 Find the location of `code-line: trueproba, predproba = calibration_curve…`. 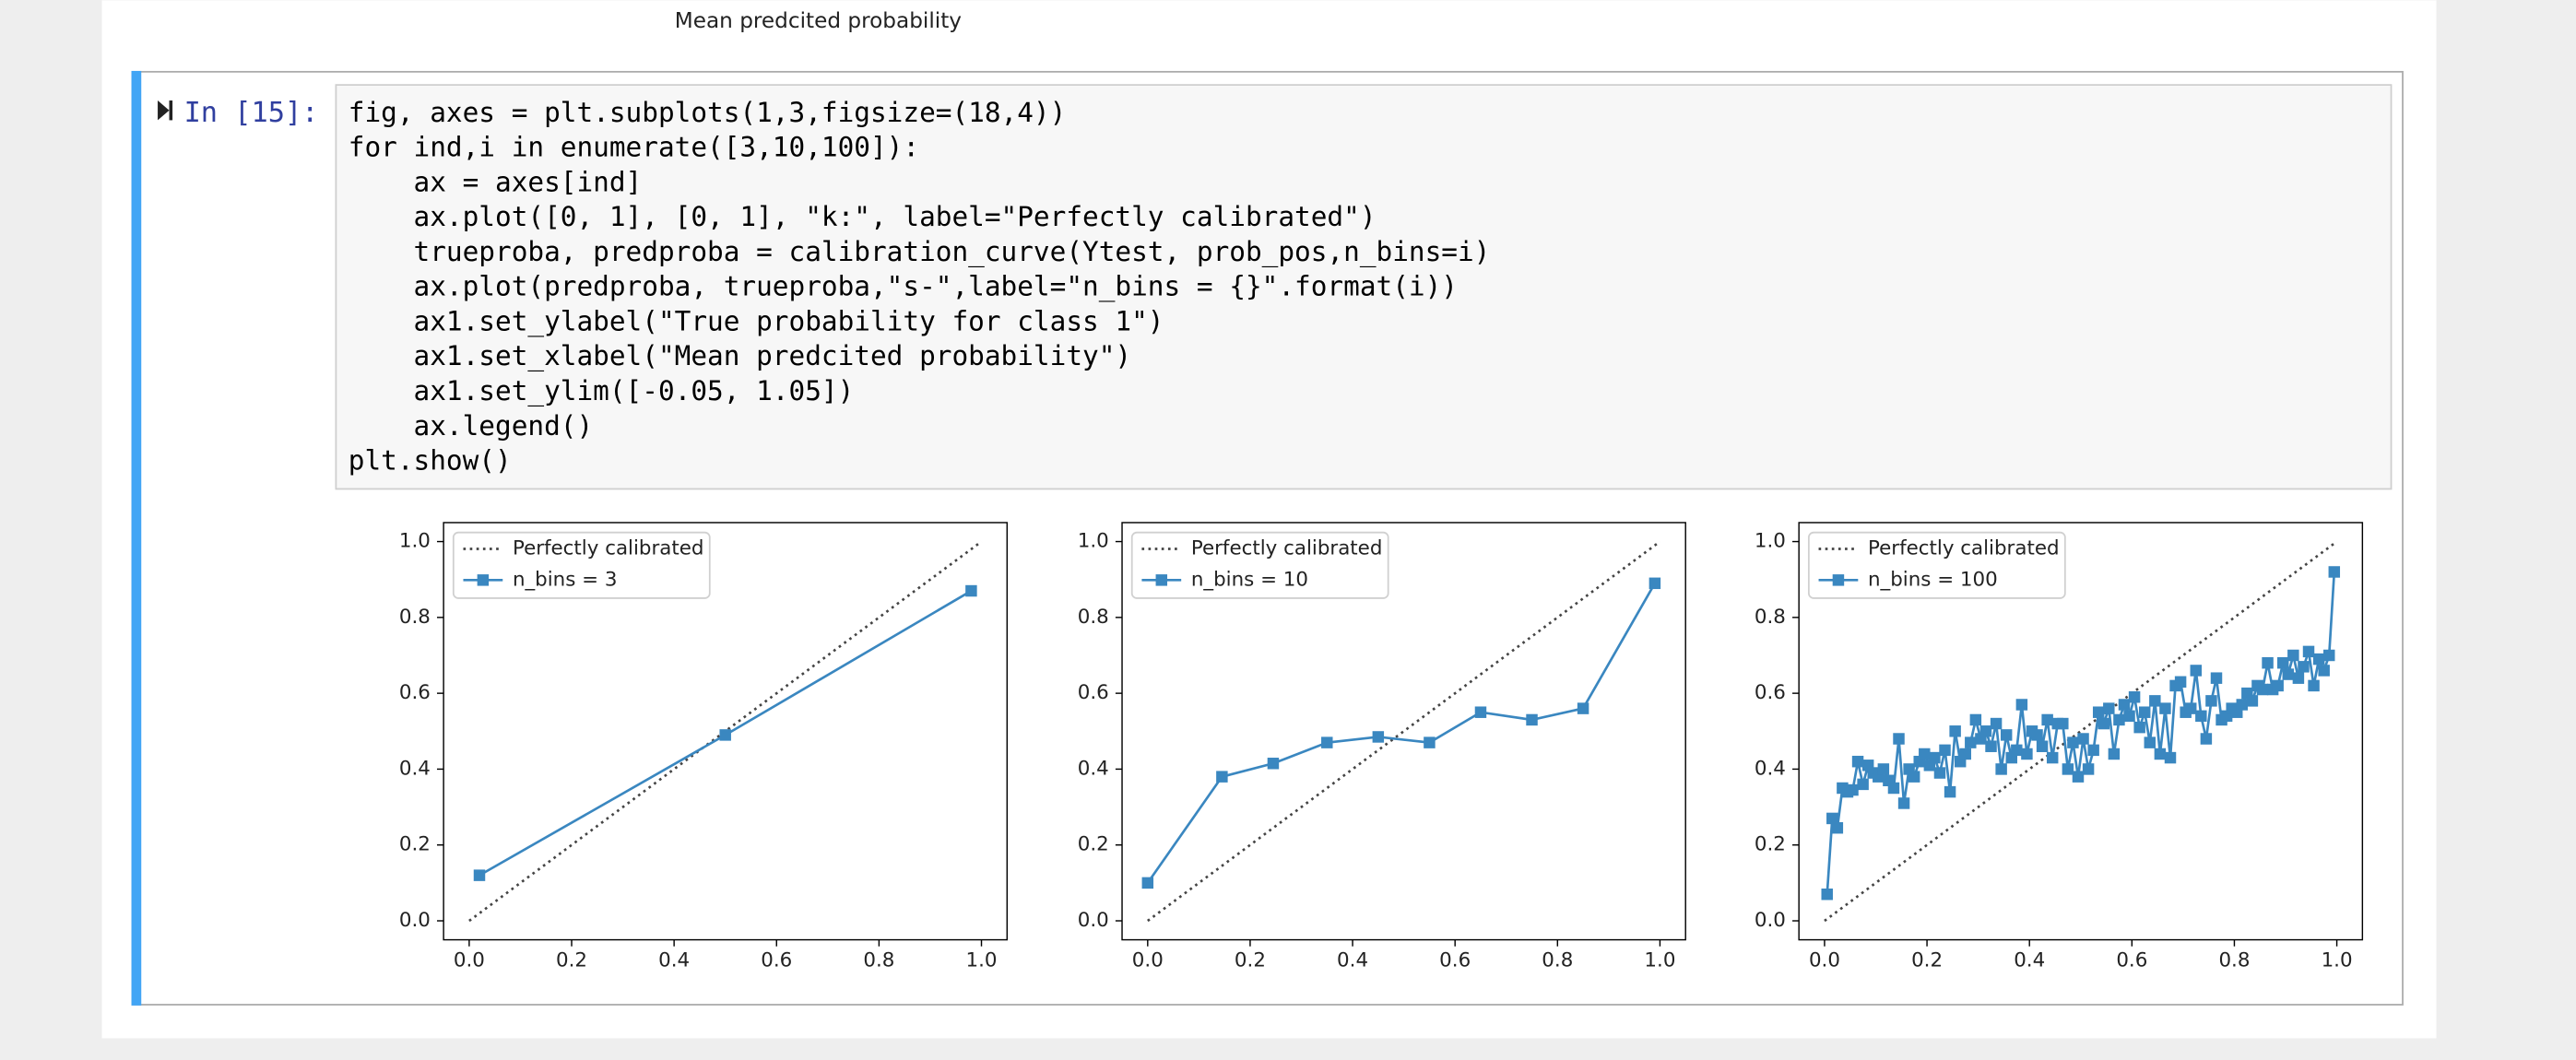

code-line: trueproba, predproba = calibration_curve… is located at coordinates (920, 252).